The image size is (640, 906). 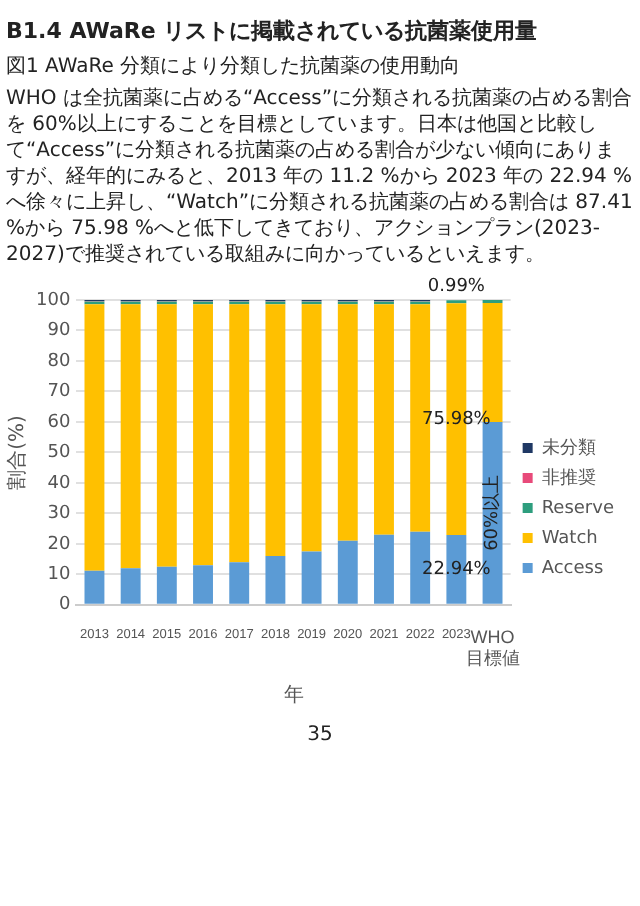 What do you see at coordinates (59, 453) in the screenshot?
I see `y-tick-label: 50` at bounding box center [59, 453].